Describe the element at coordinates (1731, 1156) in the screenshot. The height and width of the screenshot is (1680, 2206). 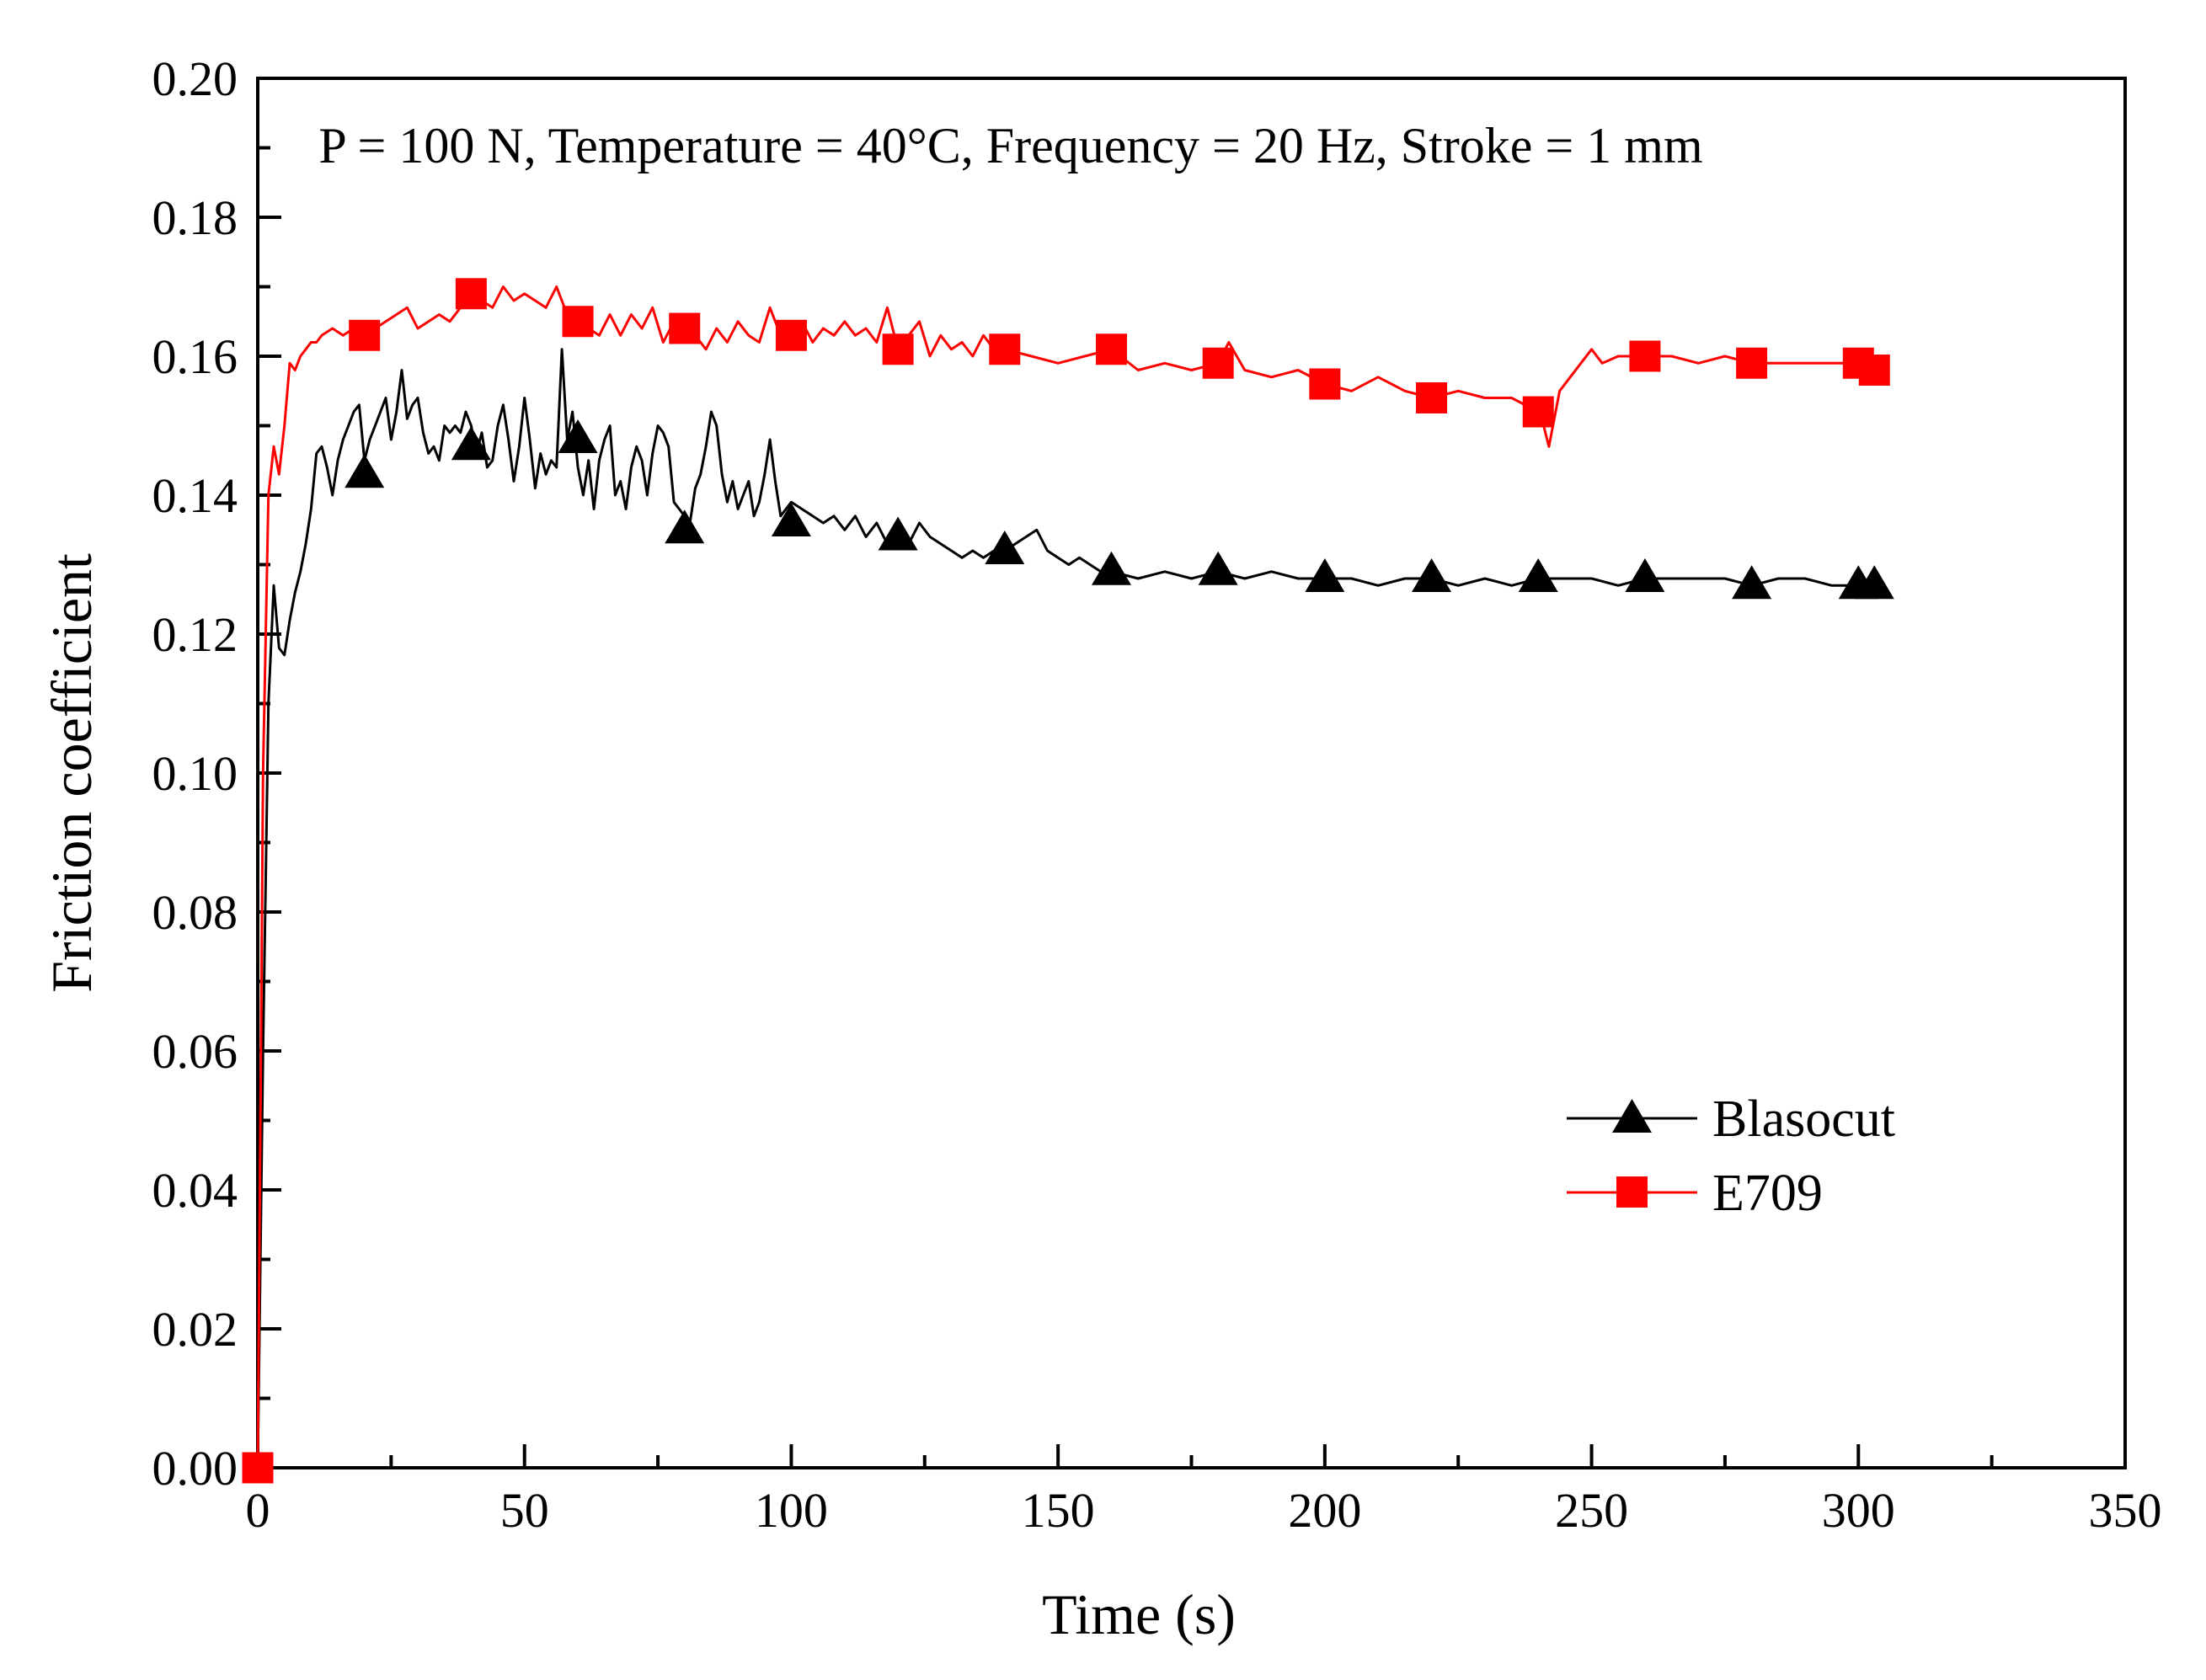
I see `legend: Blasocut E709` at that location.